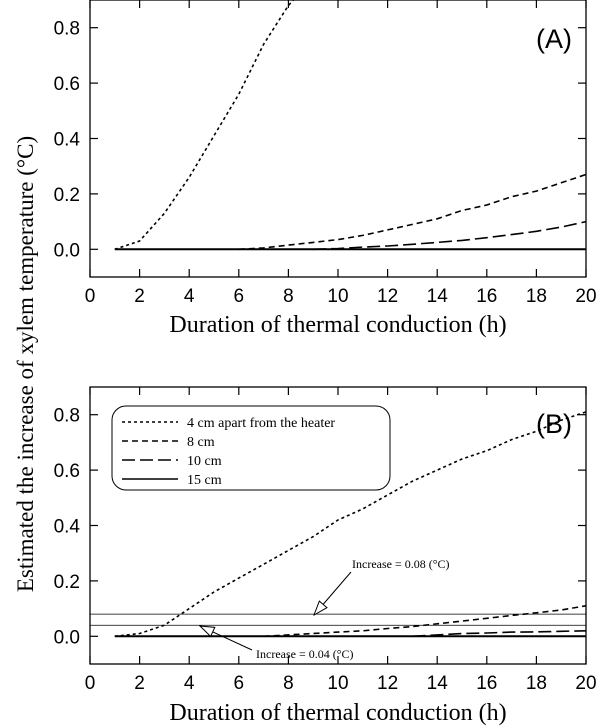  I want to click on panel-a-x-axis-title: Duration of thermal conduction (h), so click(337, 325).